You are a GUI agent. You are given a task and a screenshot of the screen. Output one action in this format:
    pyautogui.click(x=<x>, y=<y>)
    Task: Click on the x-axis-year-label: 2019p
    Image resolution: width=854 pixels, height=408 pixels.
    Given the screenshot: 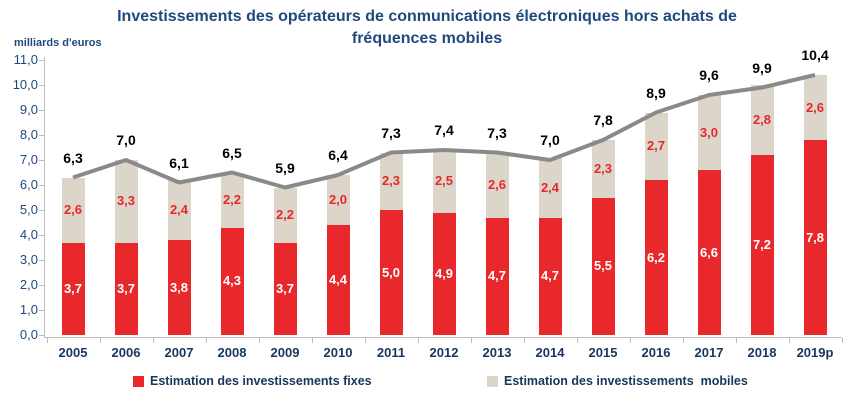 What is the action you would take?
    pyautogui.click(x=815, y=352)
    